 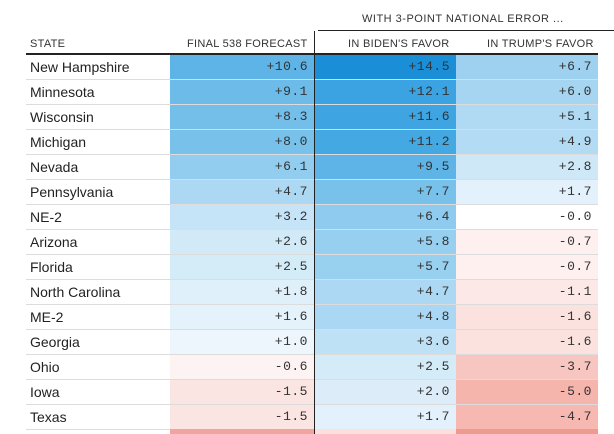 What do you see at coordinates (242, 317) in the screenshot?
I see `forecast-cell: +1.6` at bounding box center [242, 317].